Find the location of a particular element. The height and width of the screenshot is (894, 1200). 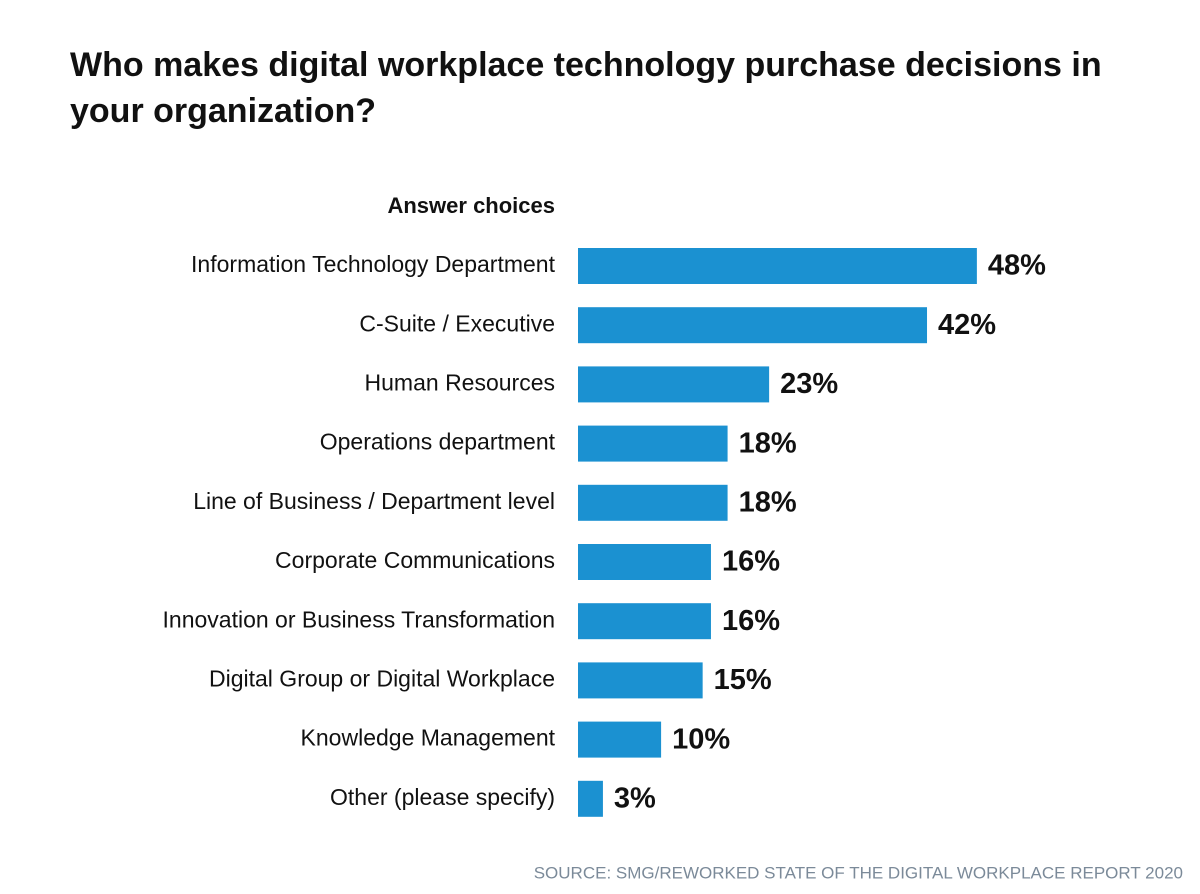

category-label: C-Suite / Executive is located at coordinates (457, 323).